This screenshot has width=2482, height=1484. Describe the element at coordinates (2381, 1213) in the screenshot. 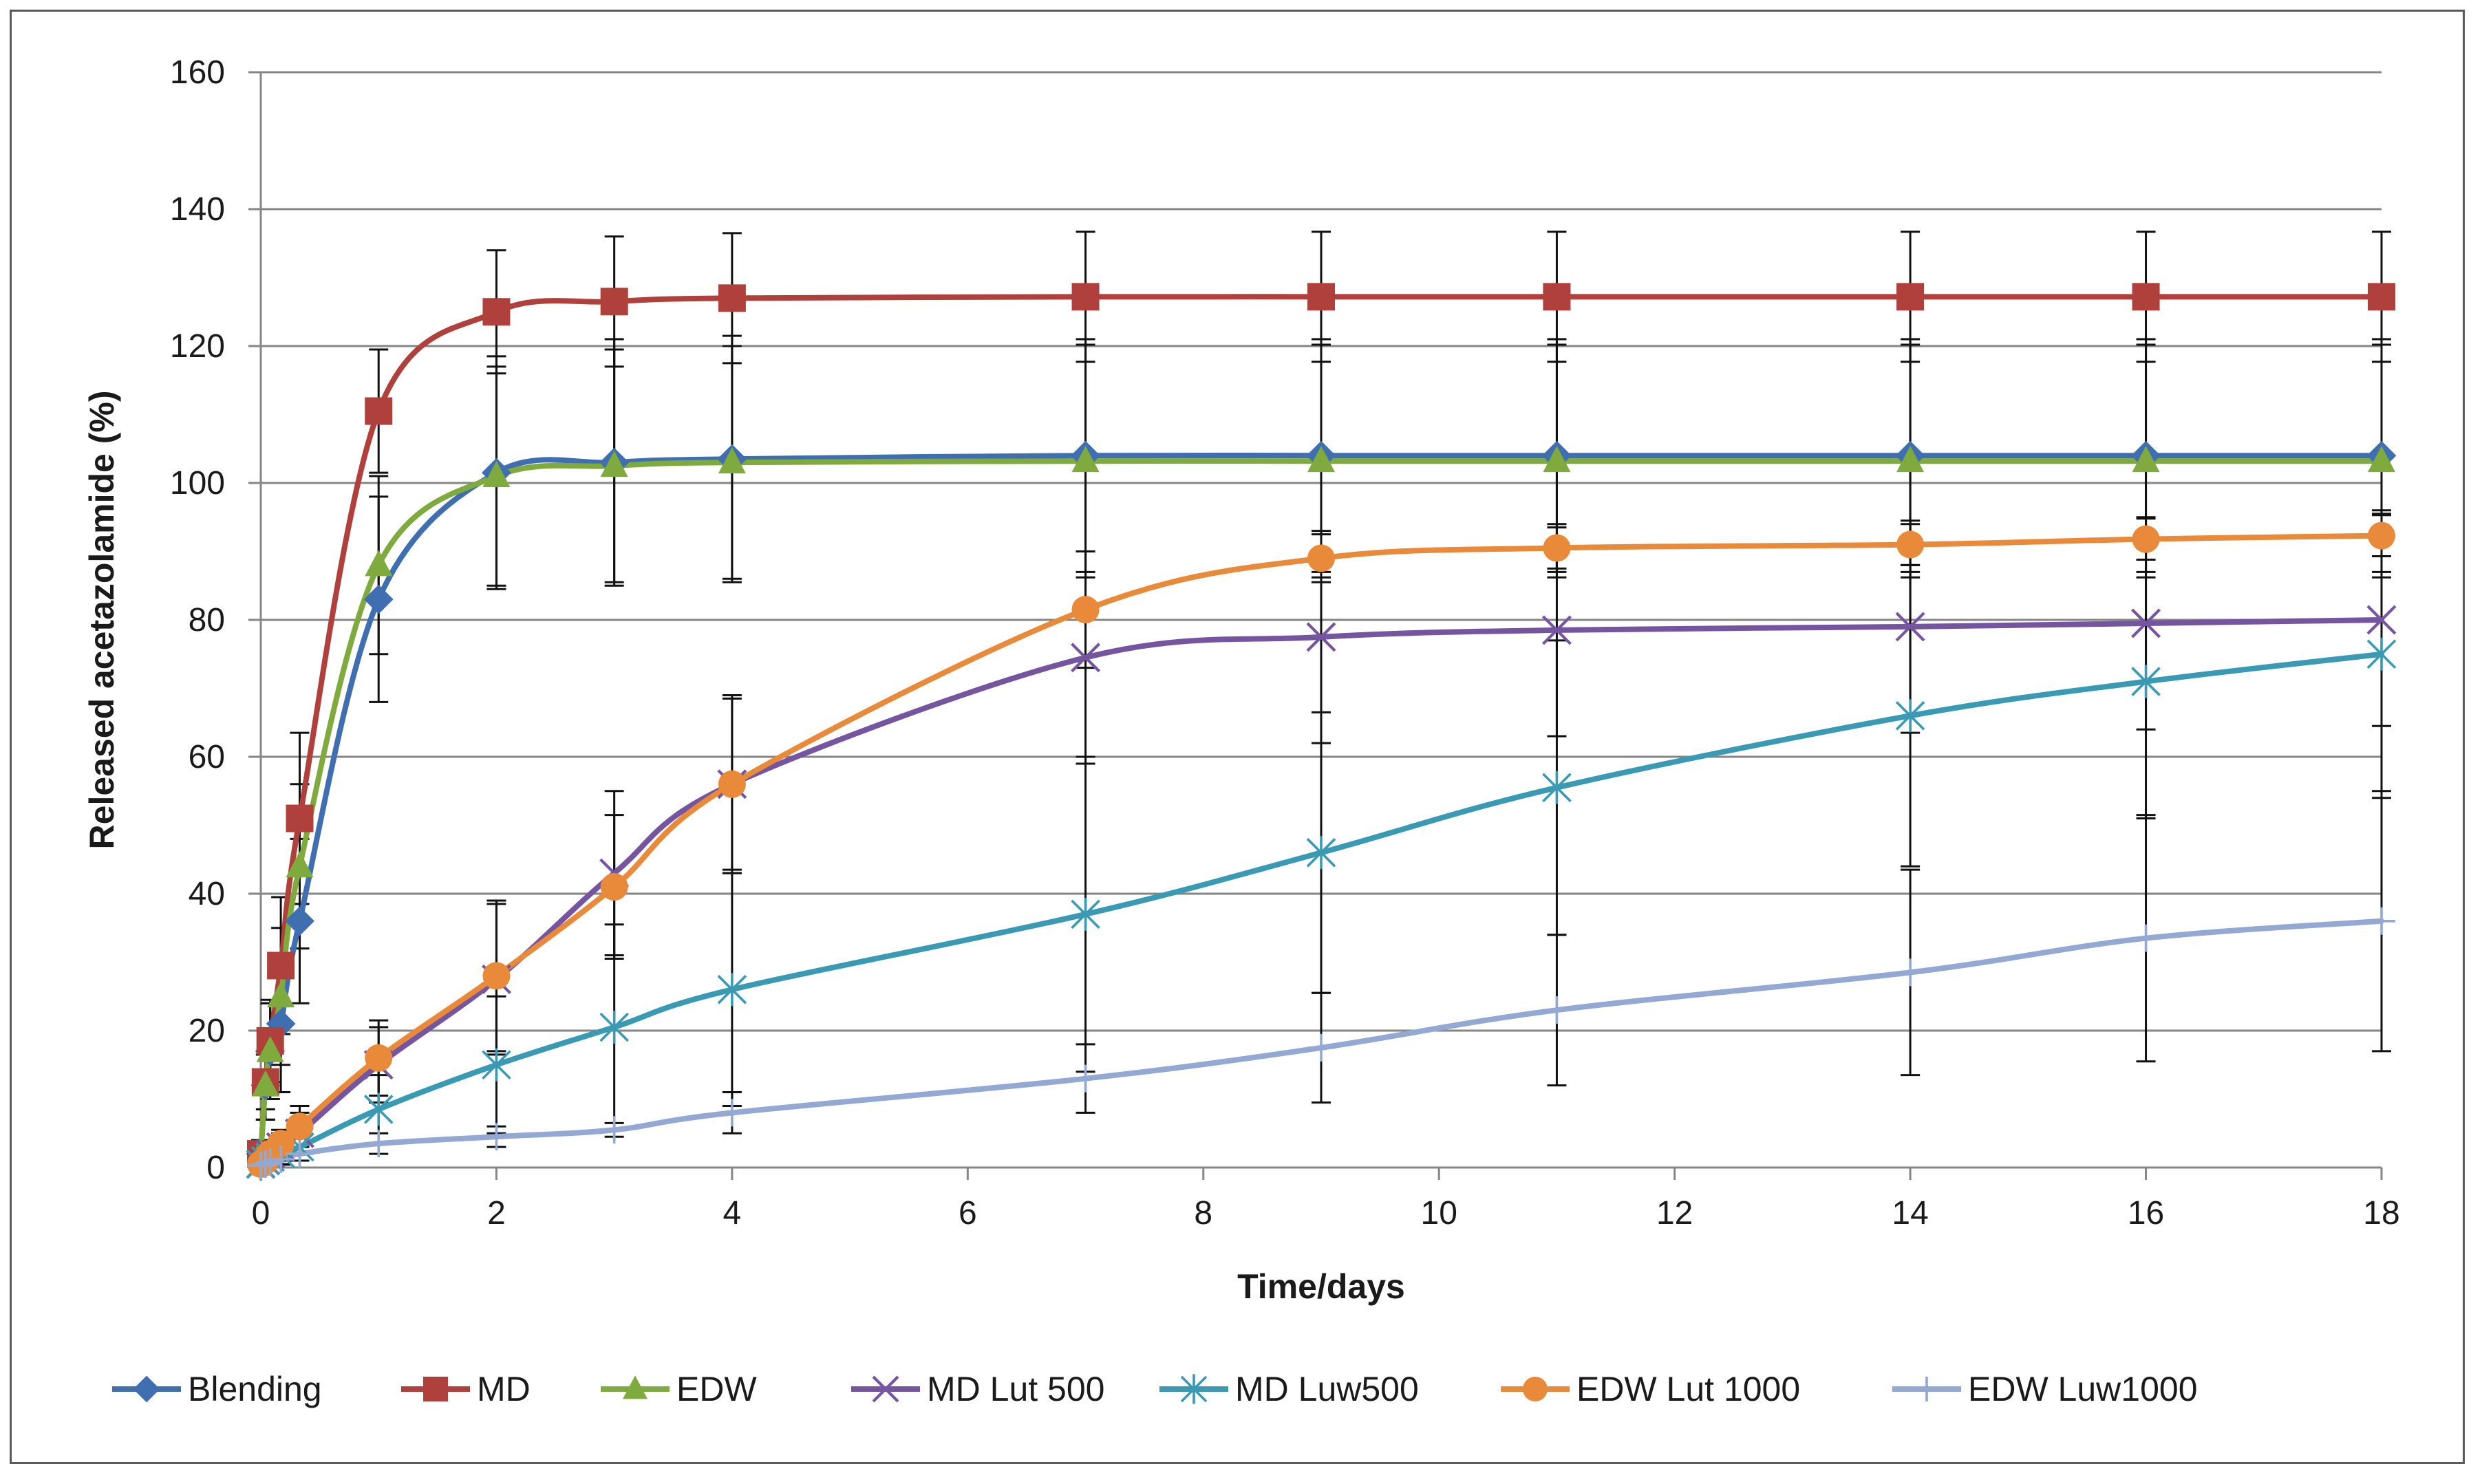

I see `x-tick-label: 18` at that location.